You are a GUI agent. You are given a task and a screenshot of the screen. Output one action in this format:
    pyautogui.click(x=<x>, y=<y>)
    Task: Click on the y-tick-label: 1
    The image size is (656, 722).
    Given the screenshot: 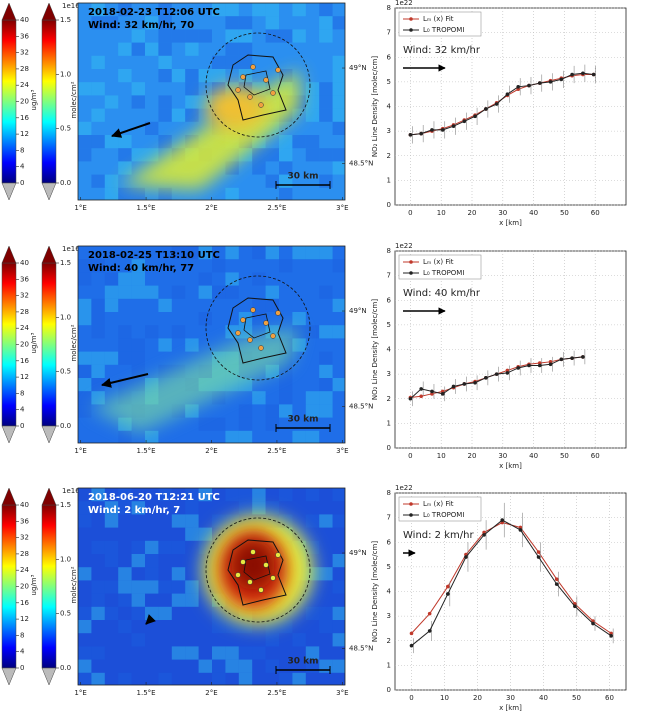 What is the action you would take?
    pyautogui.click(x=389, y=665)
    